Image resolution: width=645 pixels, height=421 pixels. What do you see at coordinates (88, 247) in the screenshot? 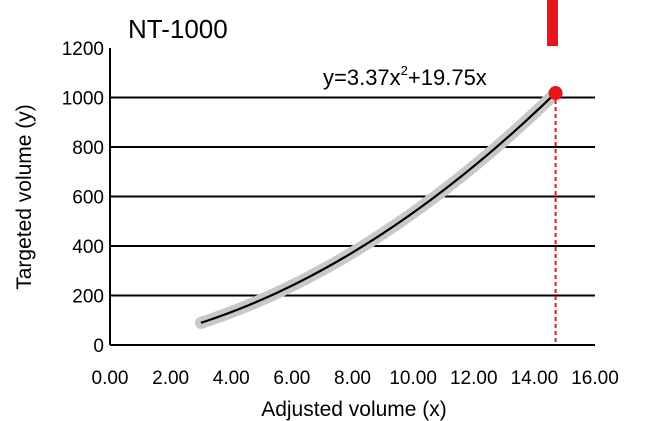
I see `y-tick-label: 400` at bounding box center [88, 247].